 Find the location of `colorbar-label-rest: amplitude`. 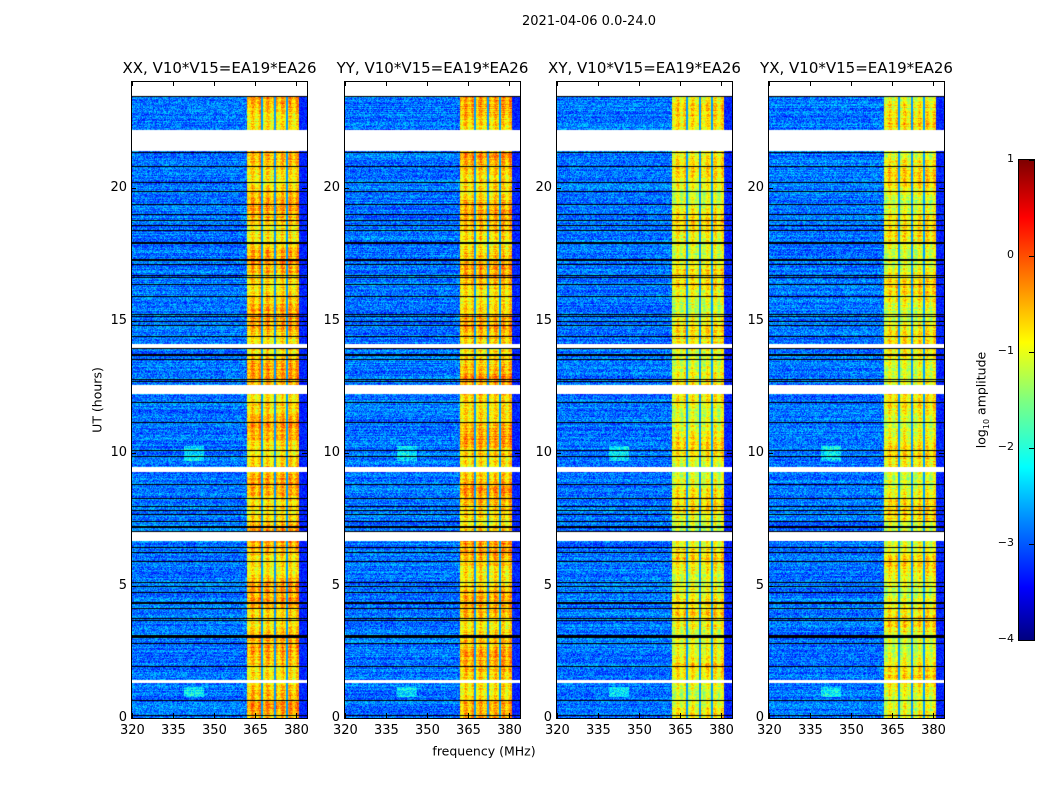

colorbar-label-rest: amplitude is located at coordinates (981, 385).